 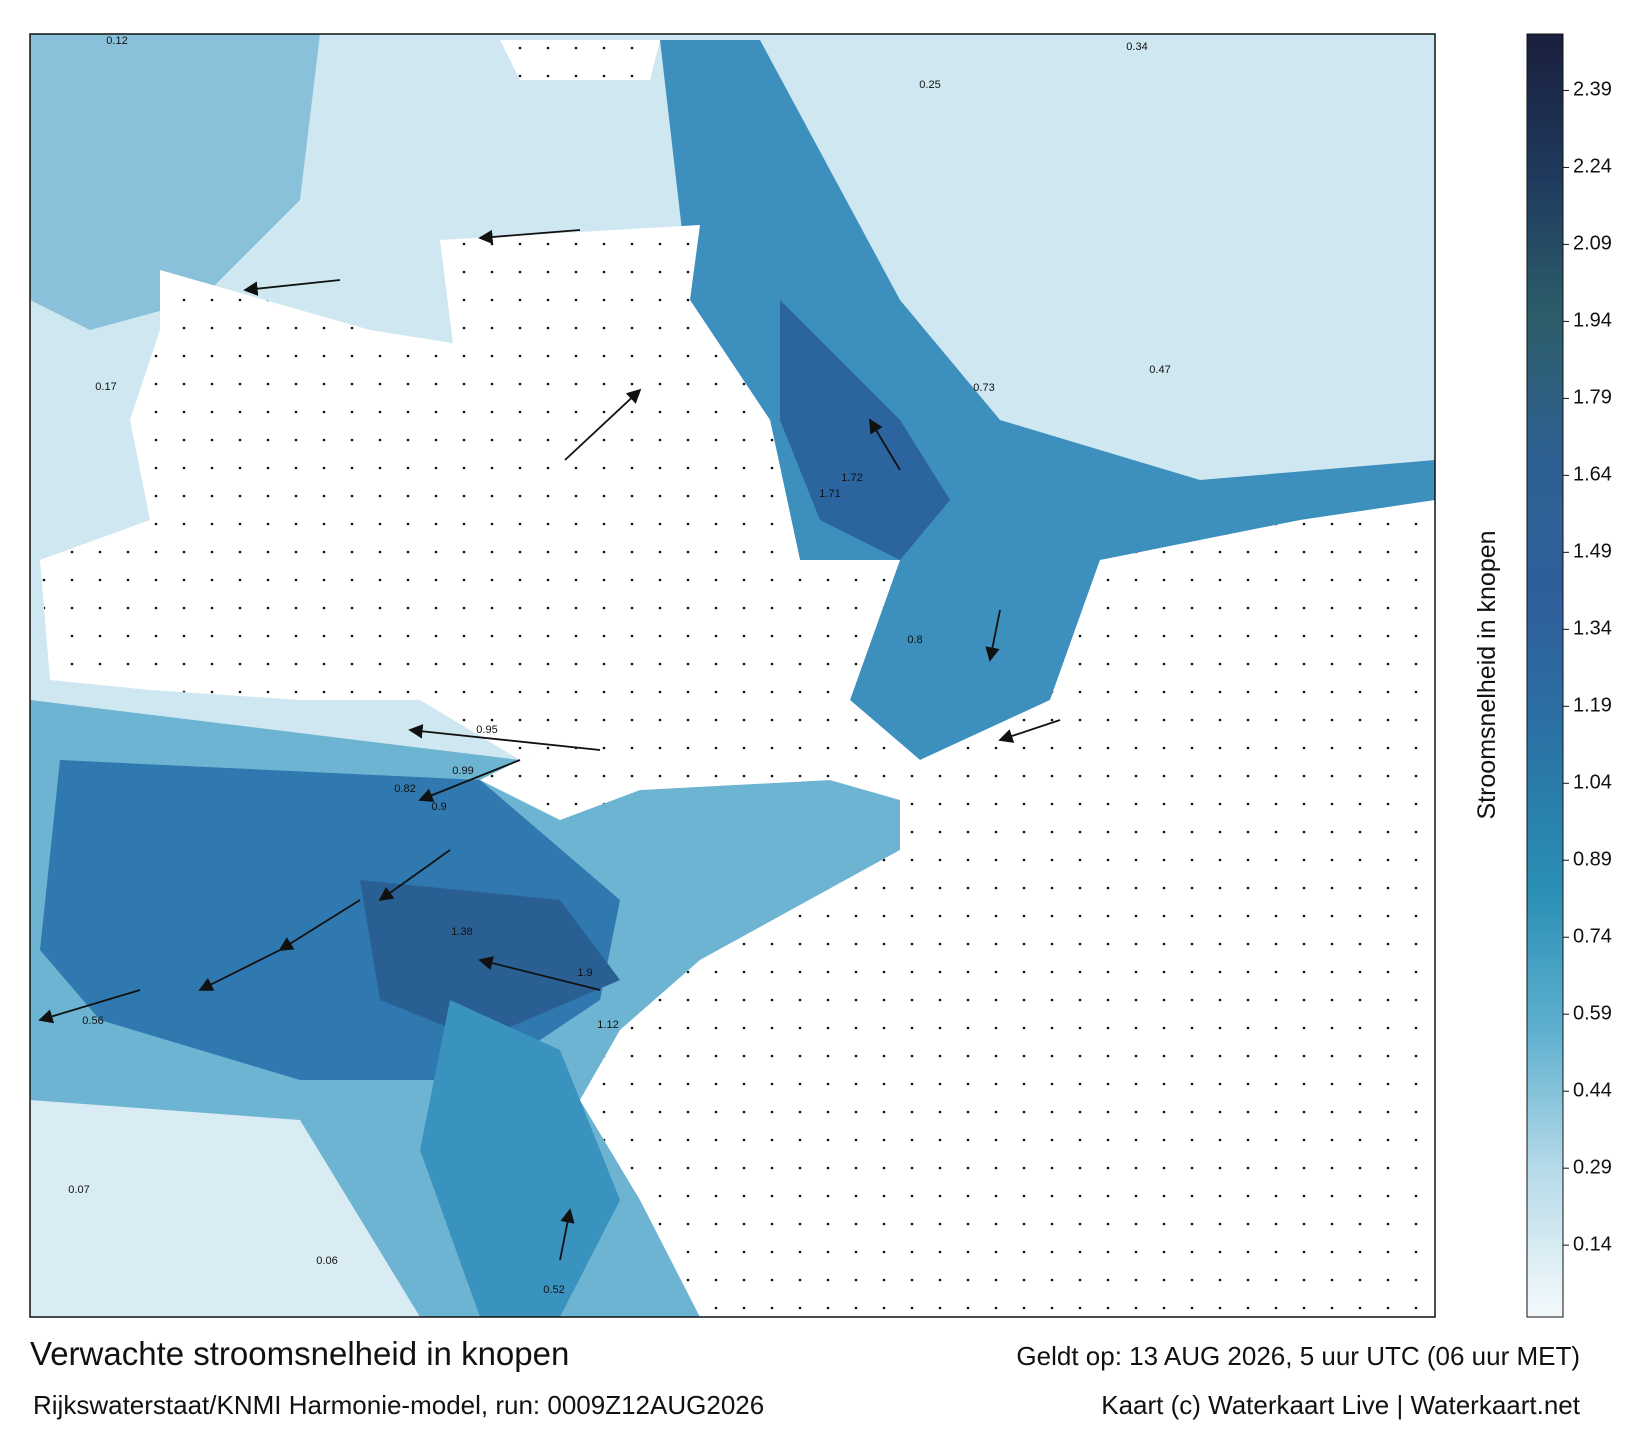 I want to click on title: Verwachte stroomsnelheid in knopen, so click(x=299, y=1353).